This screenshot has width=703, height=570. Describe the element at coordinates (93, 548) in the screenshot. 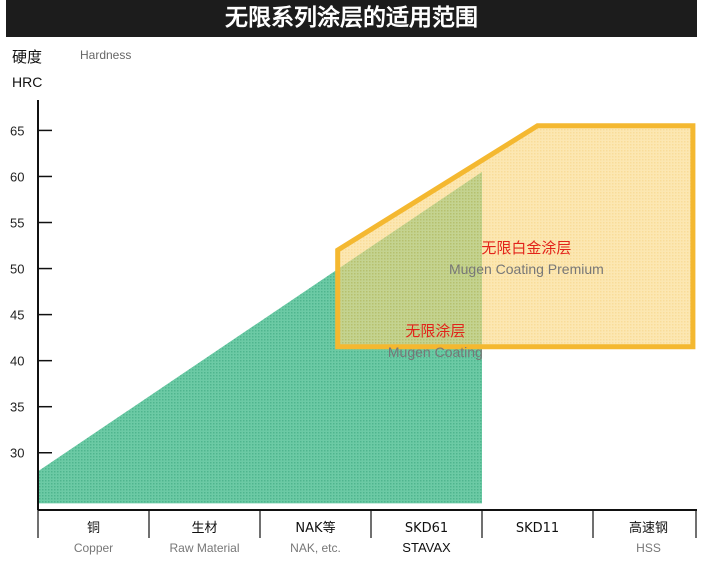

I see `x-category-sublabel: Copper` at that location.